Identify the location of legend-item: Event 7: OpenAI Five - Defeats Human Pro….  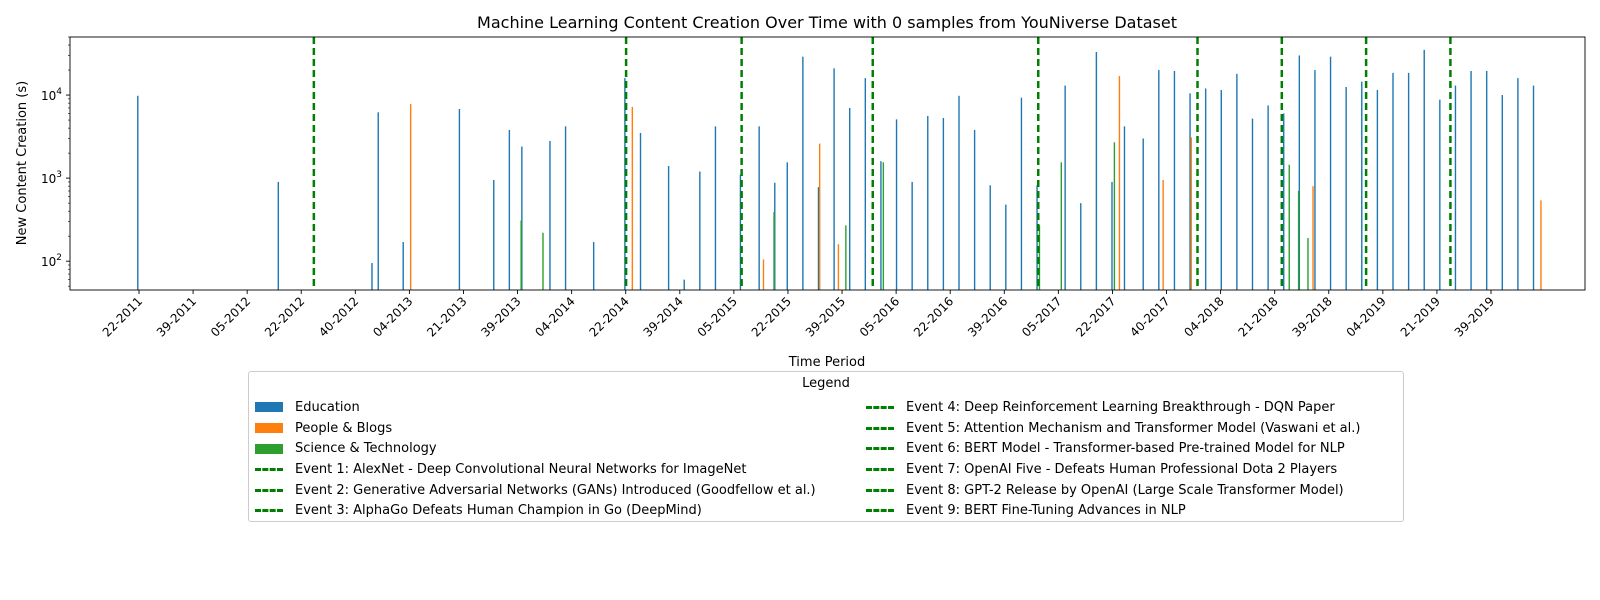
(1113, 469).